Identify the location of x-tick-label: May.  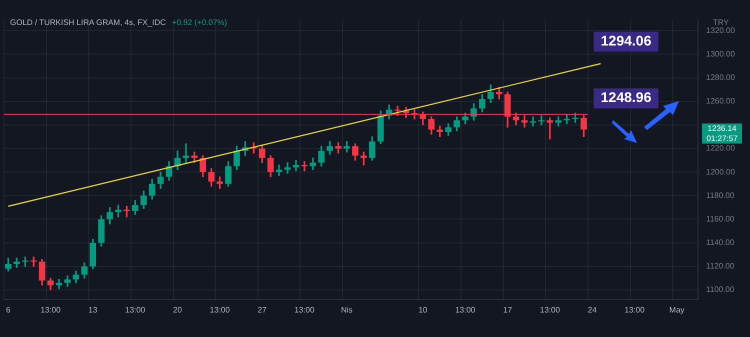
(676, 309).